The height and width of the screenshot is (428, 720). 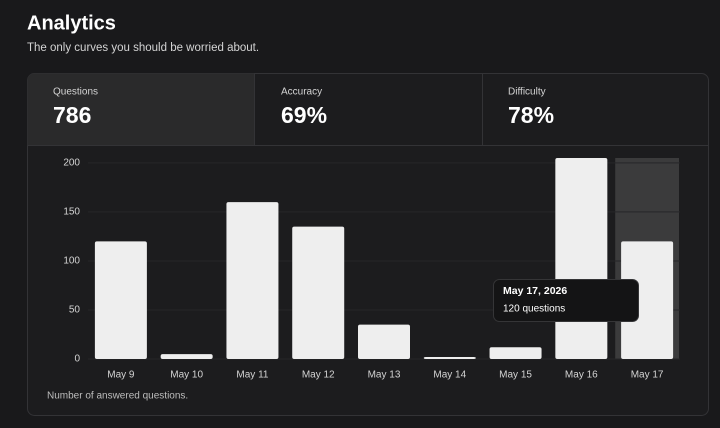 I want to click on y-tick-label: 150, so click(x=71, y=212).